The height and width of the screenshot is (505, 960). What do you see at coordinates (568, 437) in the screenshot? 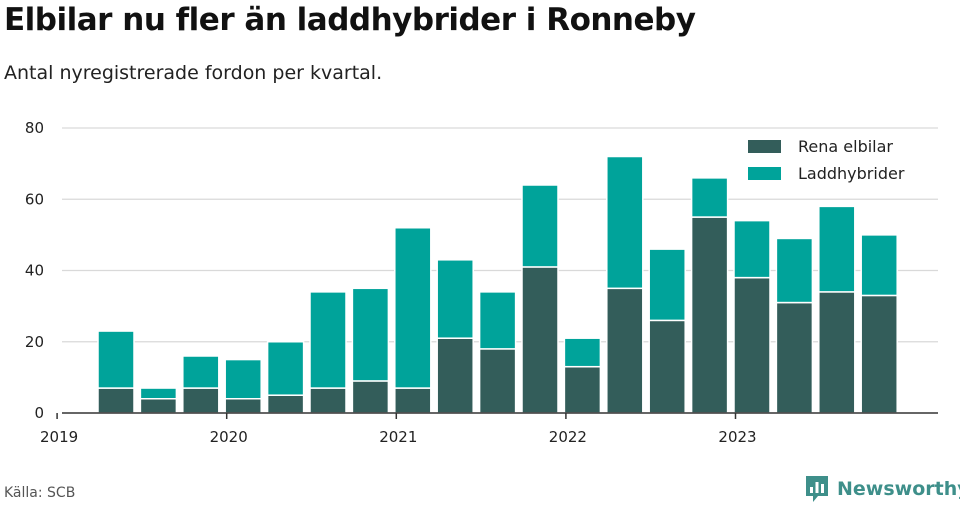
I see `x-tick-label: 2022` at bounding box center [568, 437].